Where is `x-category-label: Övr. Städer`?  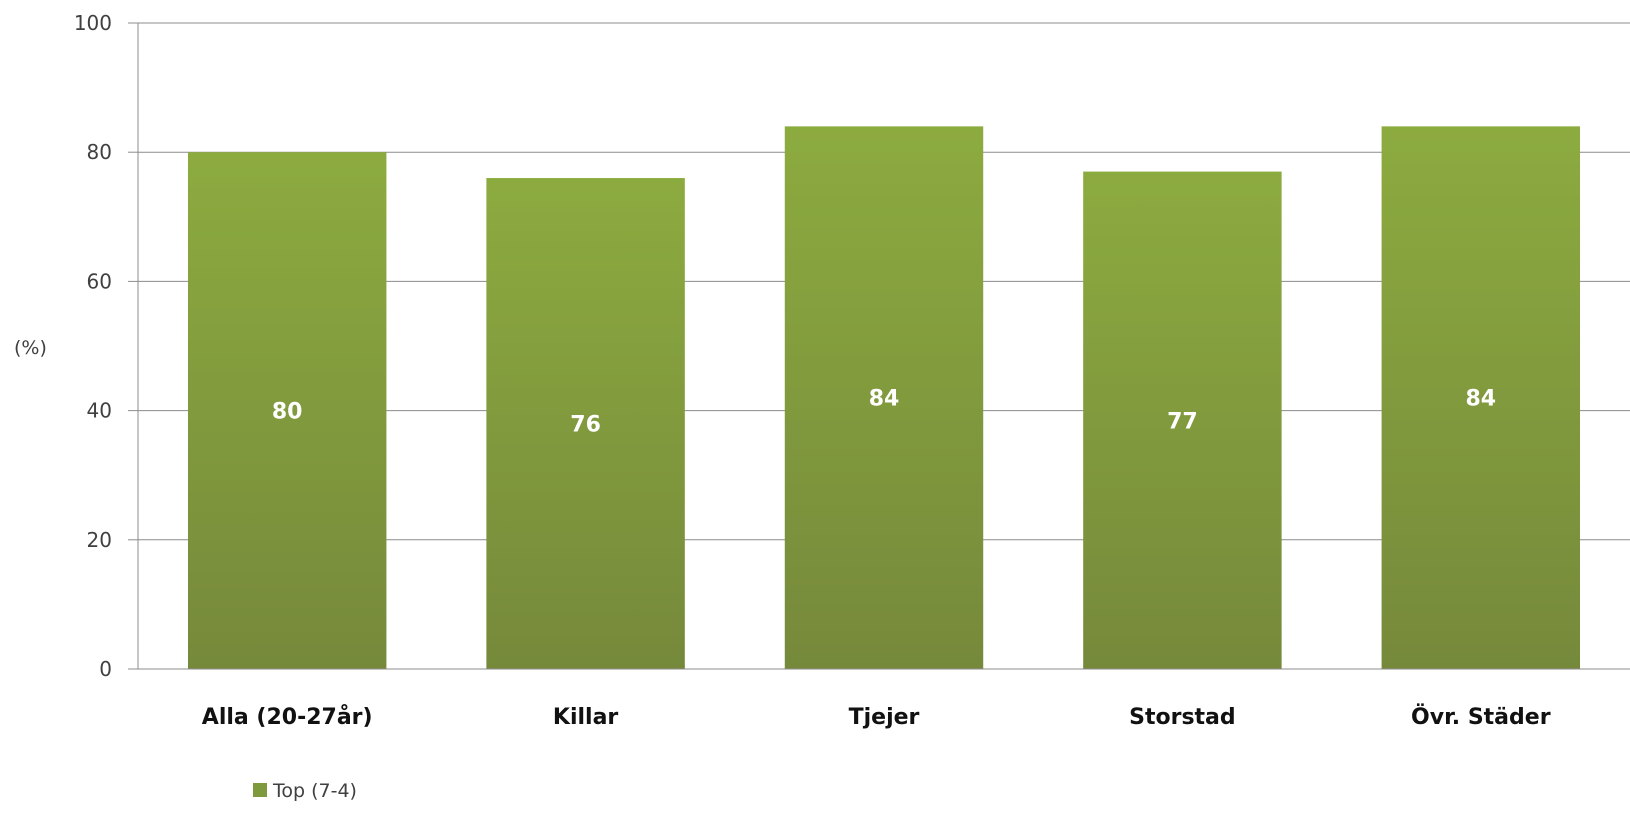
x-category-label: Övr. Städer is located at coordinates (1481, 717).